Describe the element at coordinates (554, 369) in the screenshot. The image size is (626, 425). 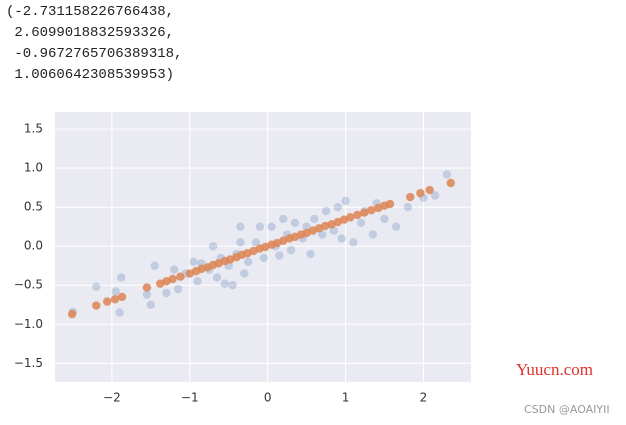
I see `watermark: Yuucn.com` at that location.